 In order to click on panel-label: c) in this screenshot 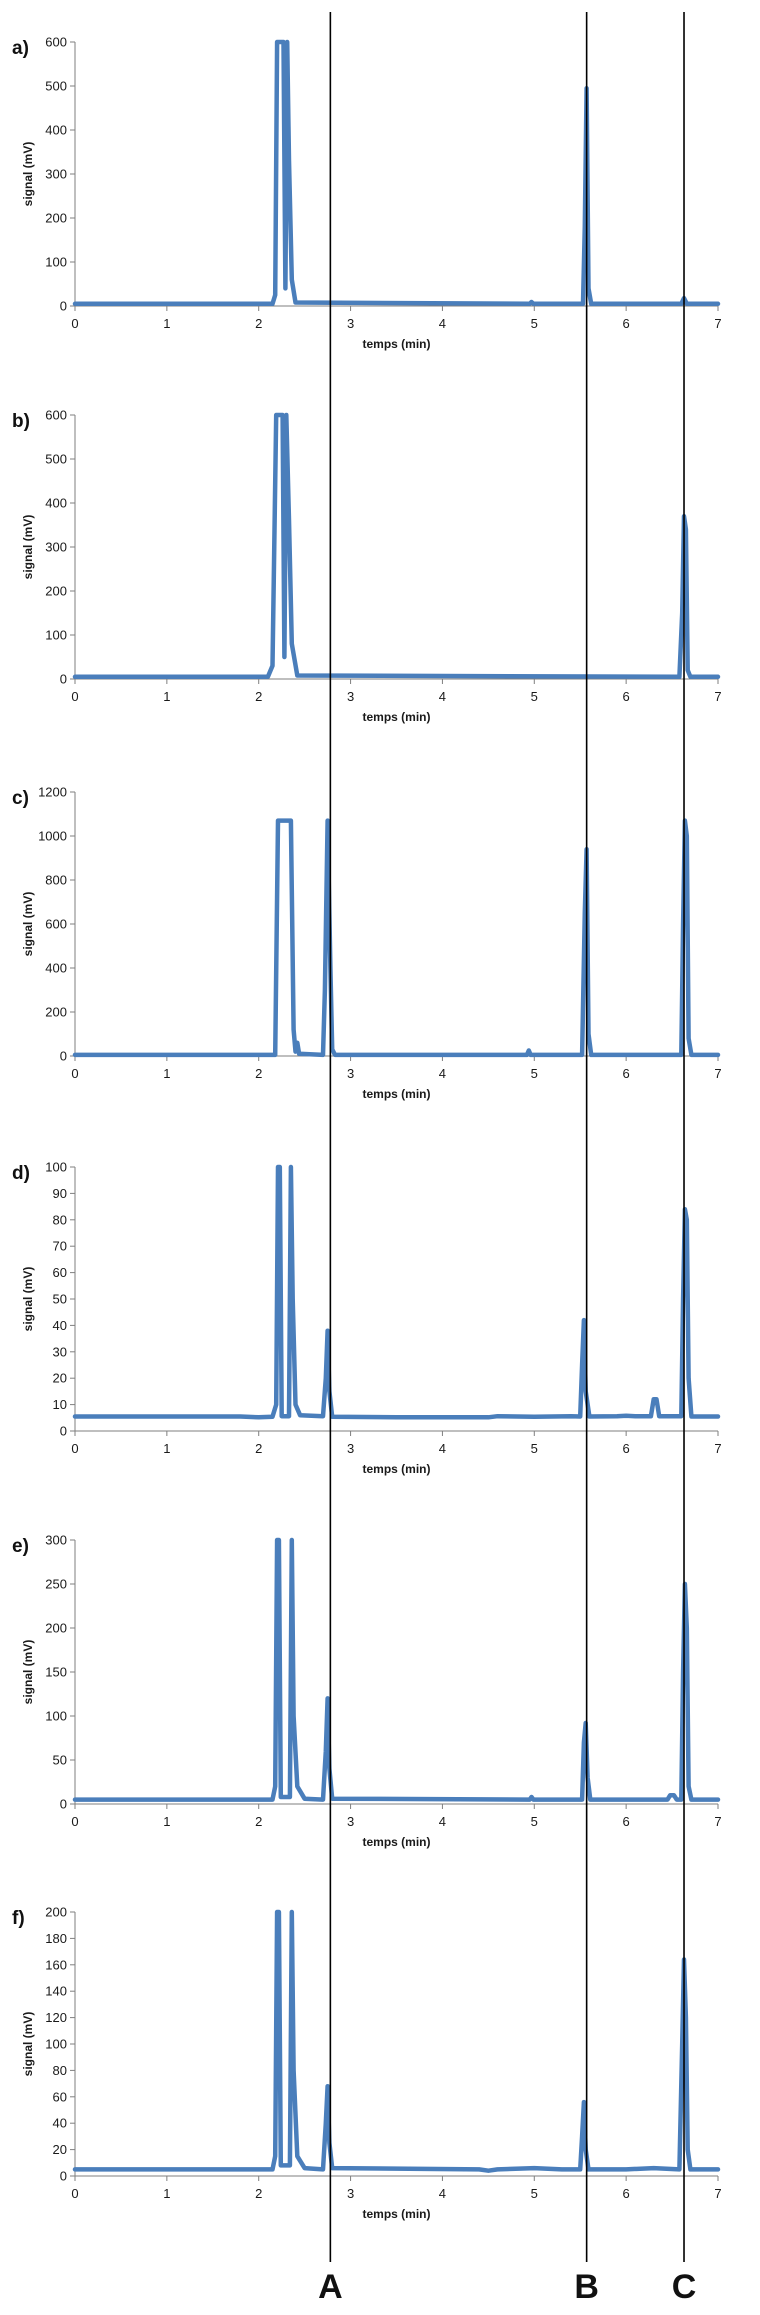, I will do `click(20, 798)`.